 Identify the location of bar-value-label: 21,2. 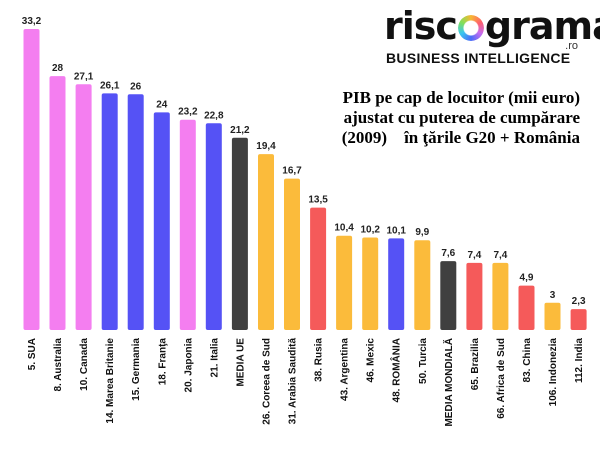
(240, 130).